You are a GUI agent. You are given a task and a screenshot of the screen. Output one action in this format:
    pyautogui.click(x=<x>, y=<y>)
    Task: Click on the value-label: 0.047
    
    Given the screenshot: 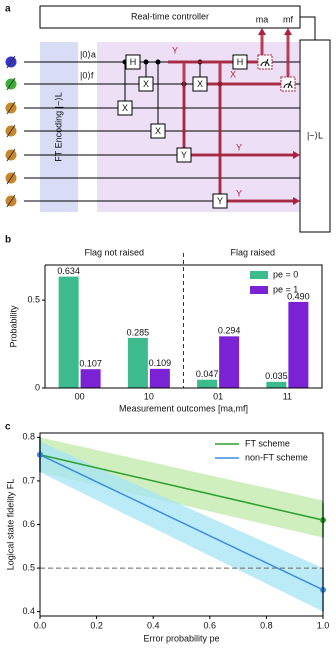 What is the action you would take?
    pyautogui.click(x=207, y=374)
    